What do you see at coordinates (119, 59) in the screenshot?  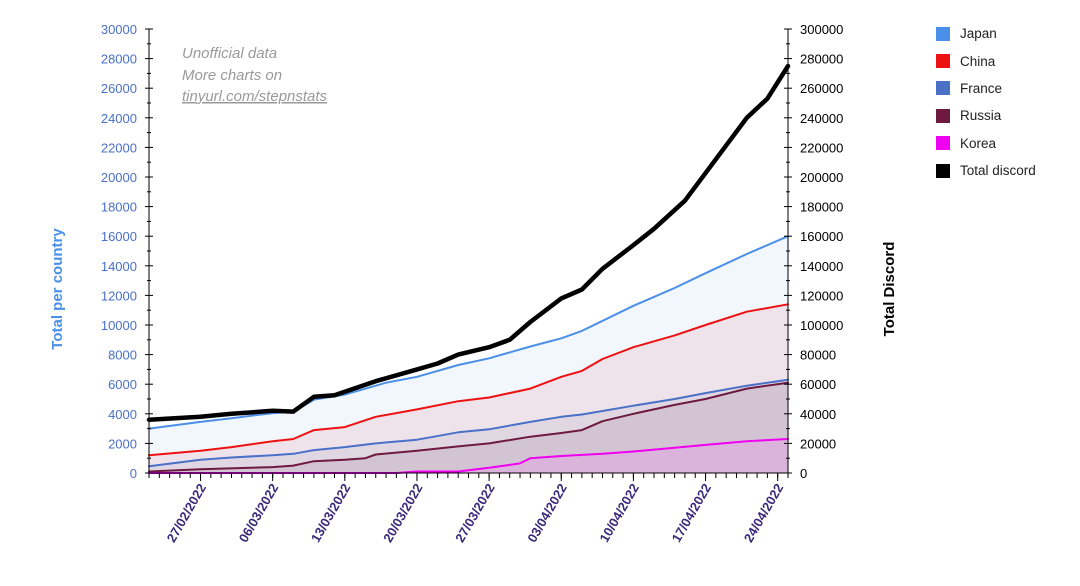 I see `y-left-tick-label: 28000` at bounding box center [119, 59].